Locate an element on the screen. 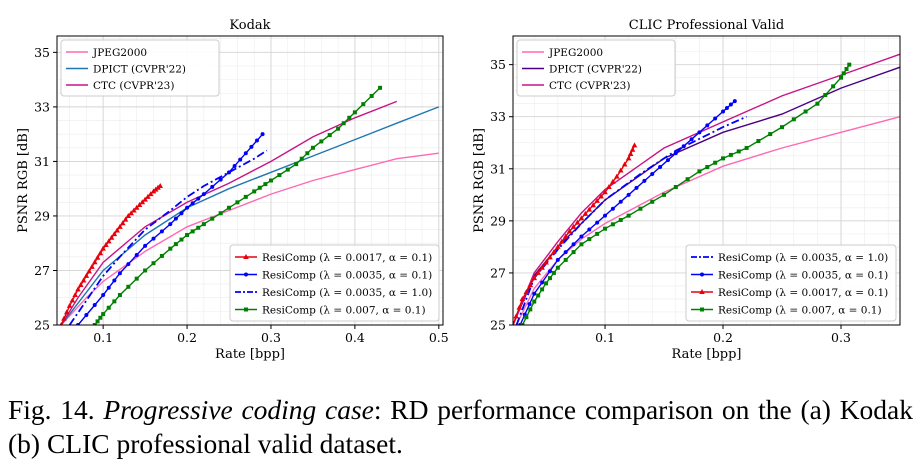  legend-label: JPEG2000 is located at coordinates (575, 53).